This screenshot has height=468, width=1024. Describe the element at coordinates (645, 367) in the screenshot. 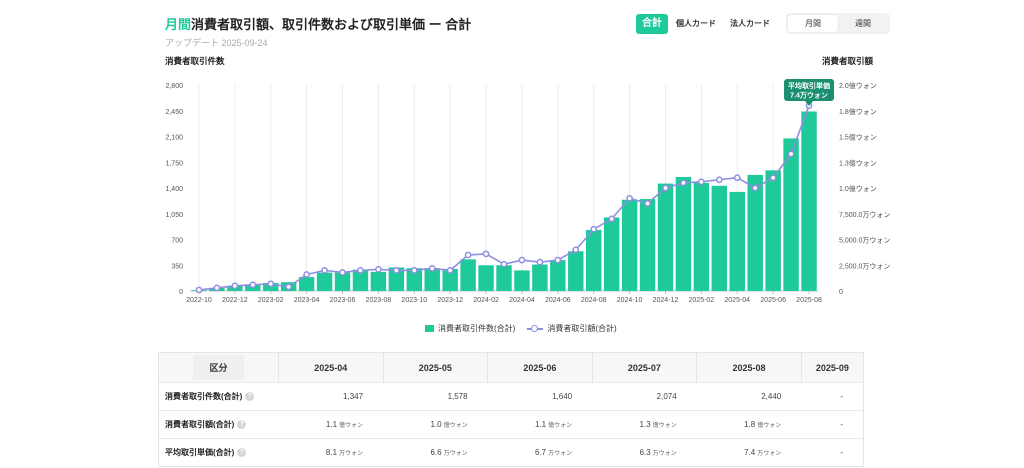

I see `table-column-header: 2025-07` at that location.